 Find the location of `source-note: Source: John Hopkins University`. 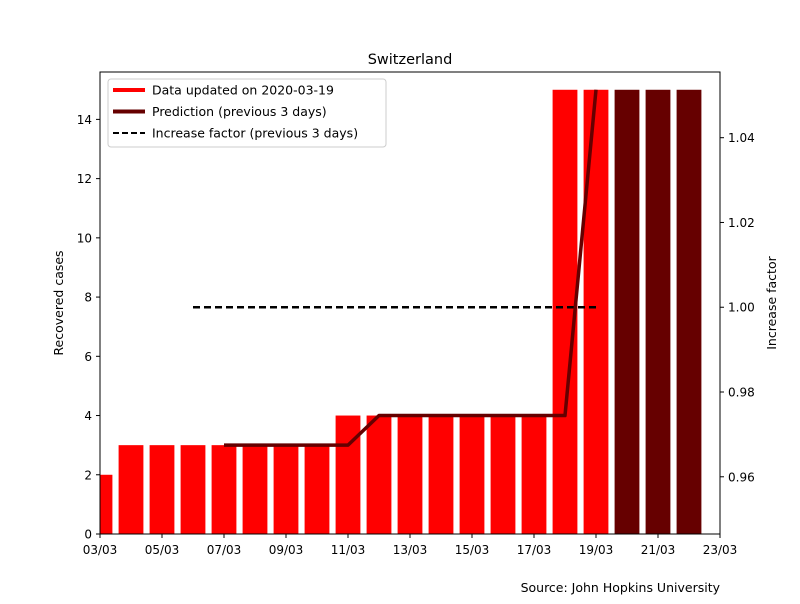

source-note: Source: John Hopkins University is located at coordinates (621, 587).